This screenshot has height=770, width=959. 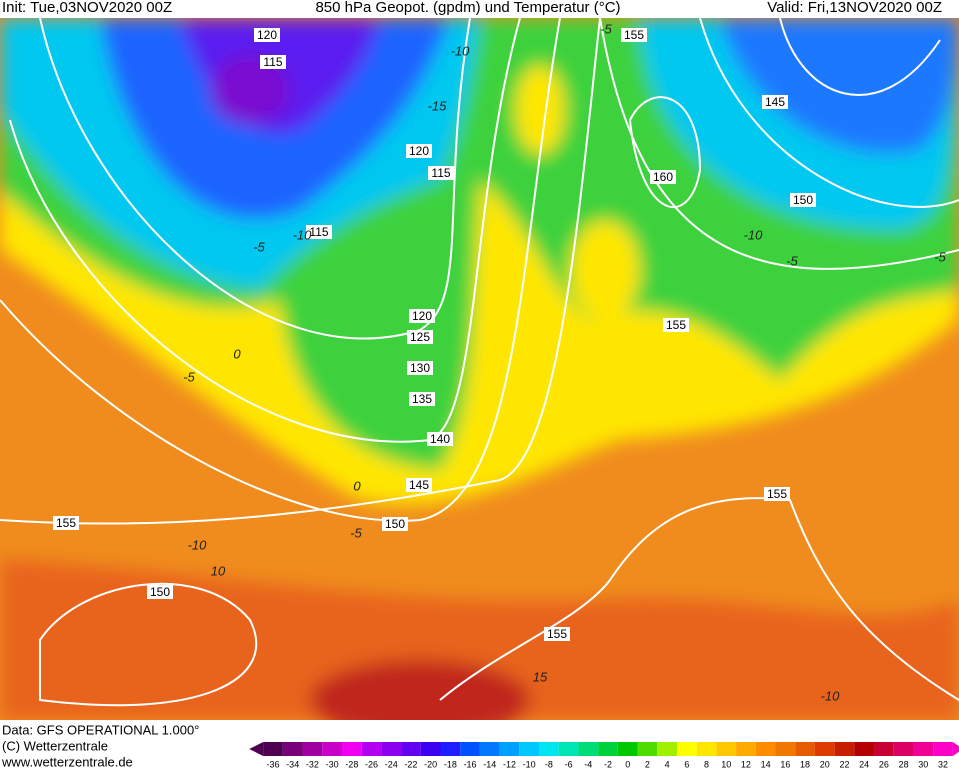 What do you see at coordinates (87, 8) in the screenshot?
I see `init-time: Init: Tue,03NOV2020 00Z` at bounding box center [87, 8].